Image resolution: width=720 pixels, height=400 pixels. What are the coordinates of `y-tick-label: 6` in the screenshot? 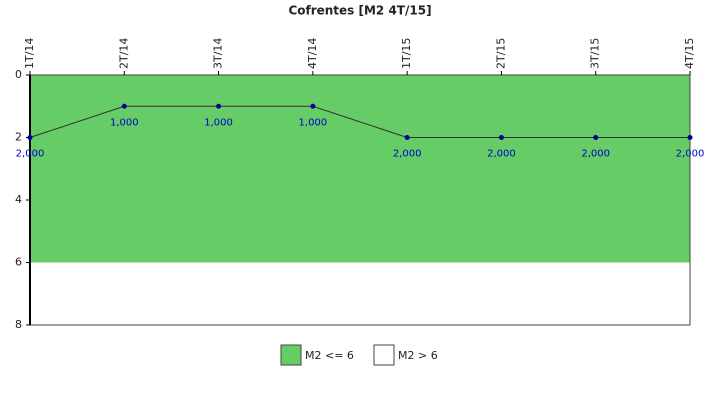 It's located at (18, 262).